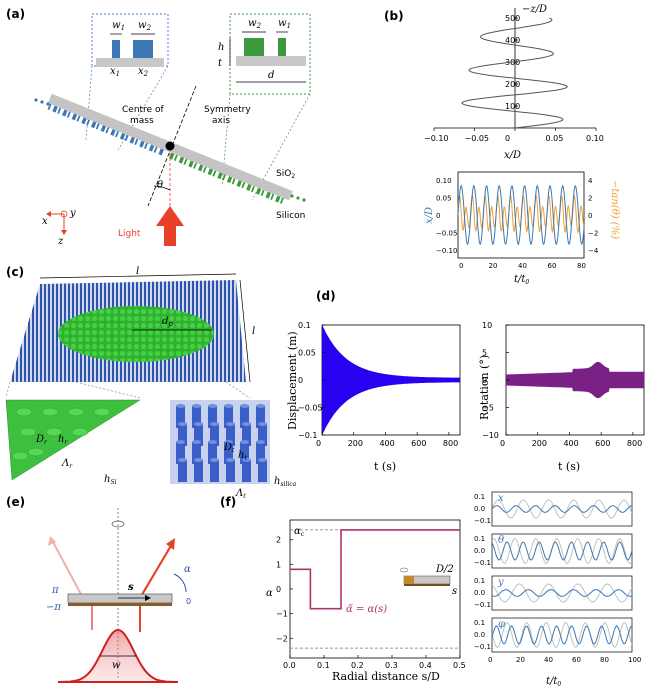 This screenshot has width=648, height=687. What do you see at coordinates (514, 73) in the screenshot?
I see `b-top-trajectory` at bounding box center [514, 73].